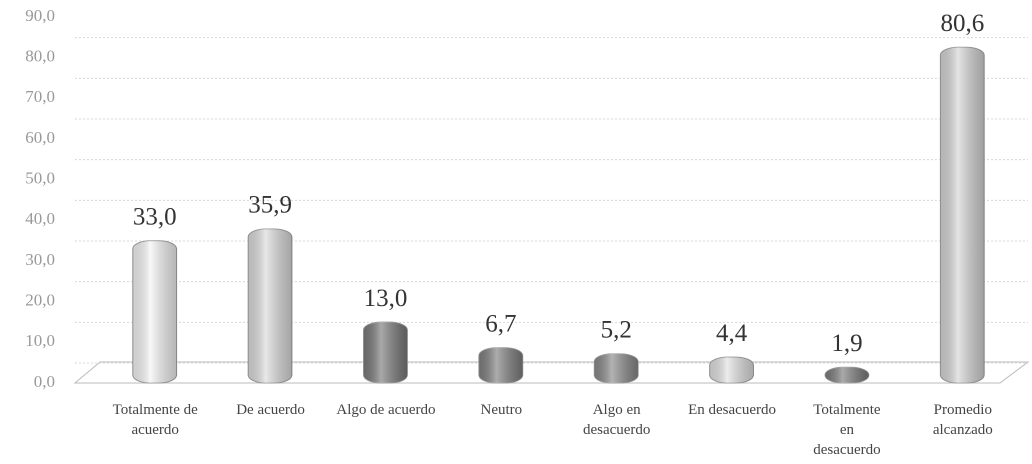 This screenshot has height=464, width=1032. What do you see at coordinates (40, 300) in the screenshot?
I see `y-tick-label: 20,0` at bounding box center [40, 300].